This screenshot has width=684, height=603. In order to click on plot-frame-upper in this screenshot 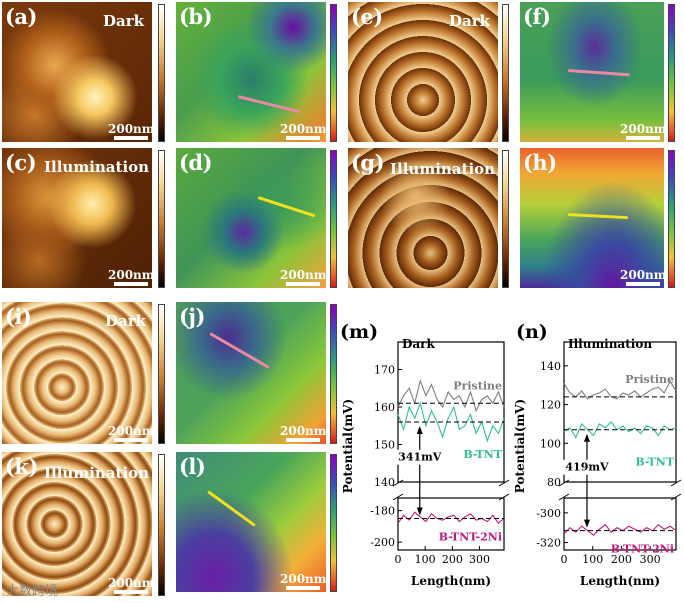, I will do `click(451, 412)`.